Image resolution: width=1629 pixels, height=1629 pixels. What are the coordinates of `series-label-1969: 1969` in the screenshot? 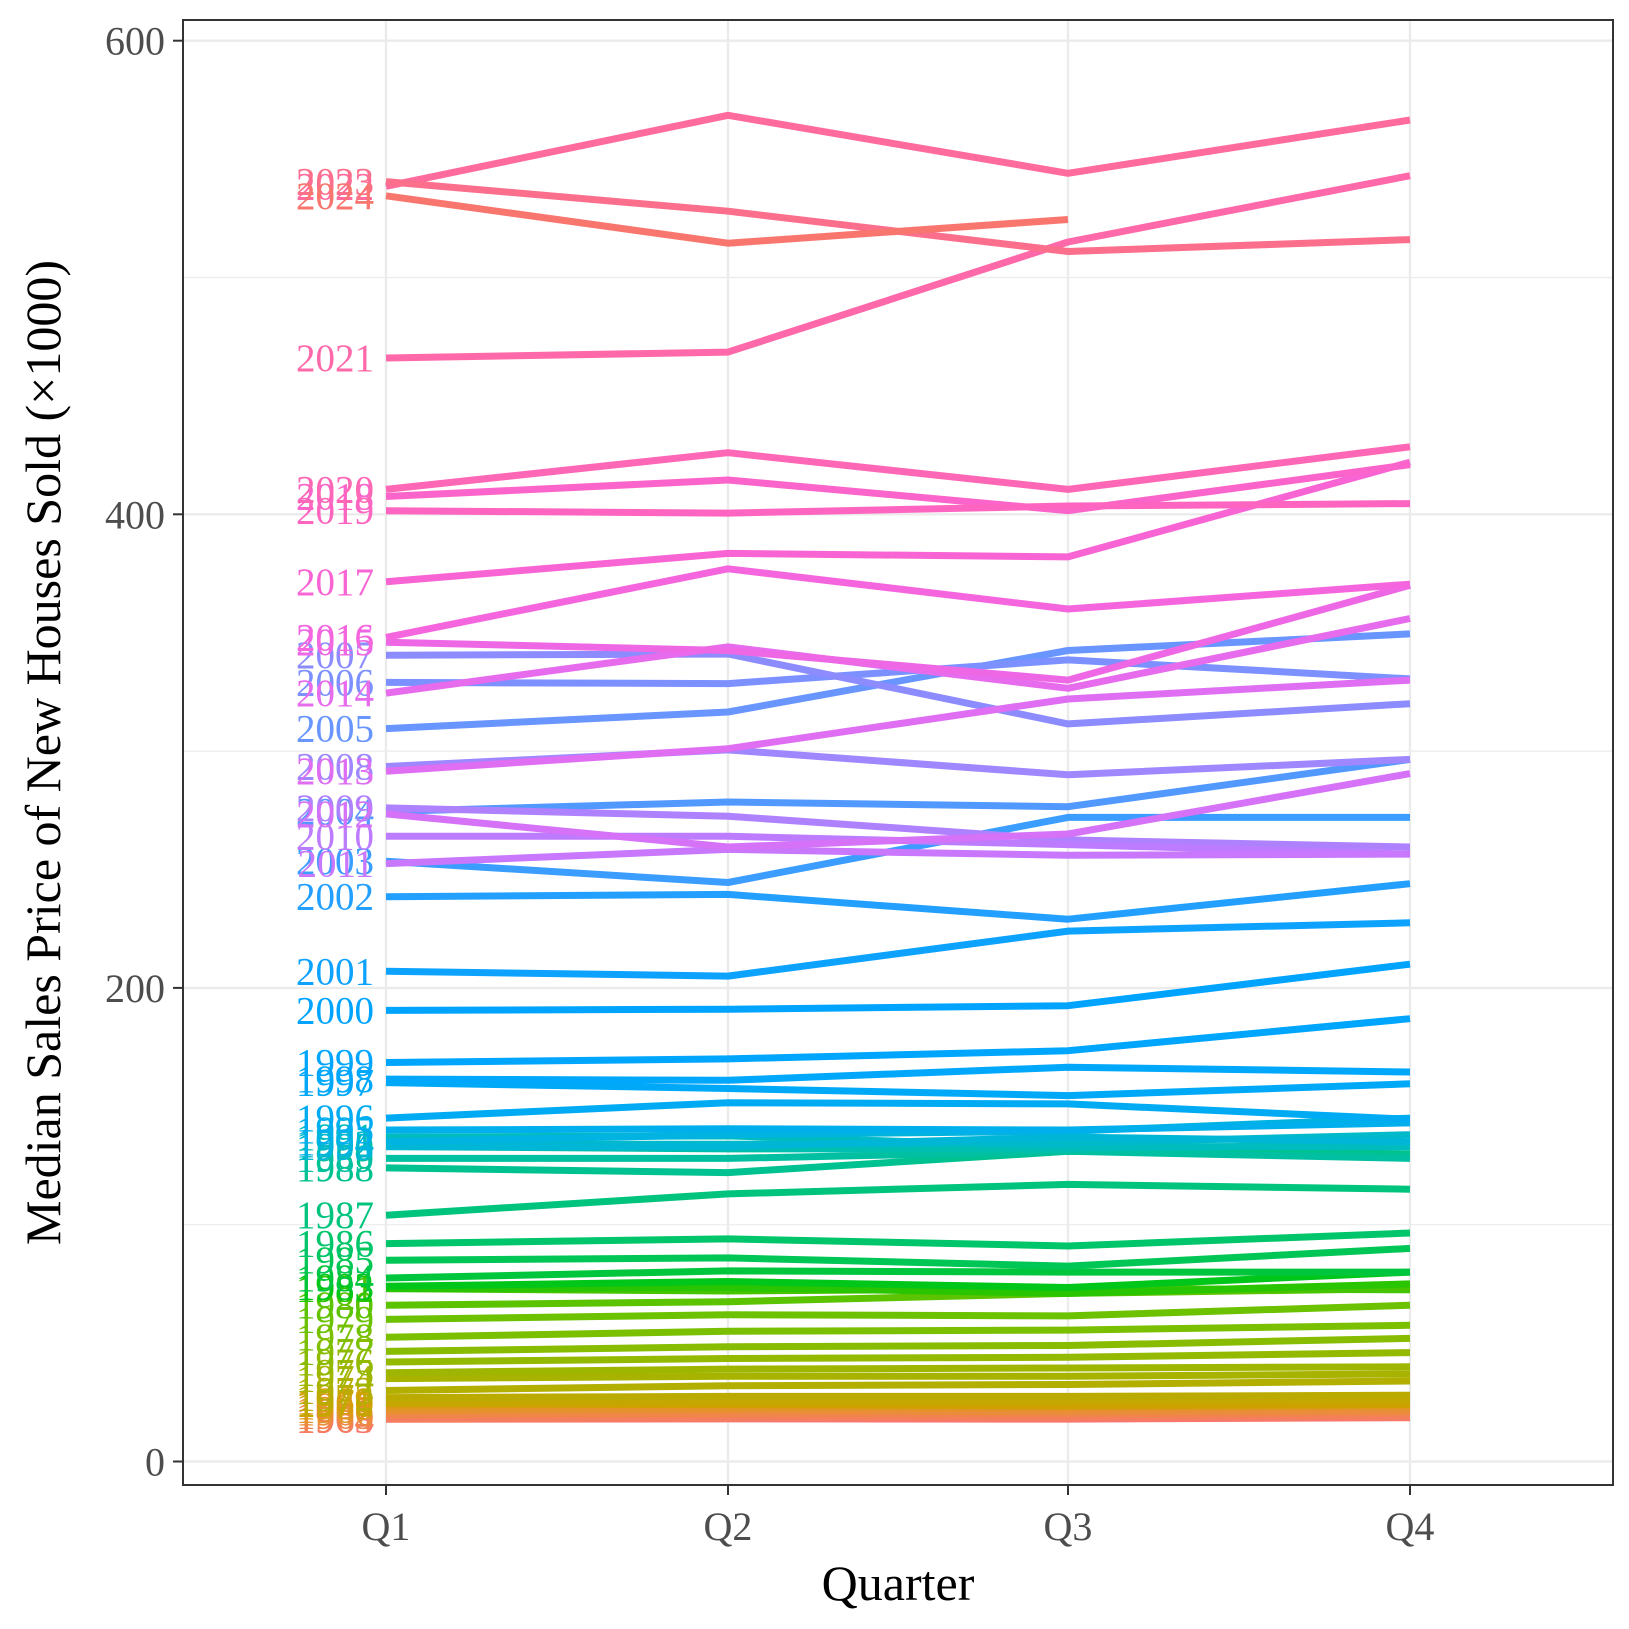 It's located at (335, 1401).